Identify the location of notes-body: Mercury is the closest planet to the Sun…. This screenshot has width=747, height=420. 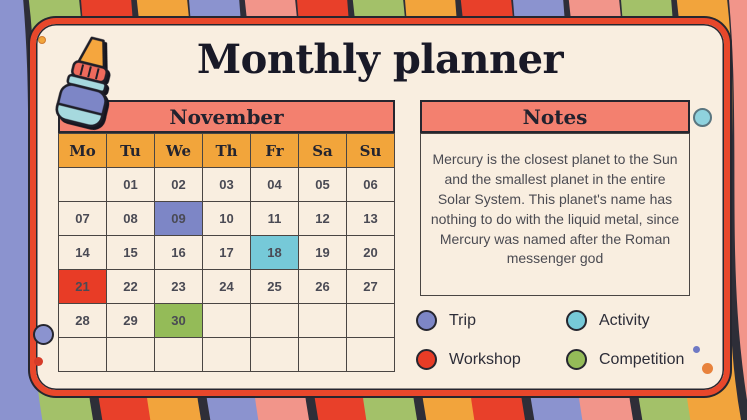
(555, 214).